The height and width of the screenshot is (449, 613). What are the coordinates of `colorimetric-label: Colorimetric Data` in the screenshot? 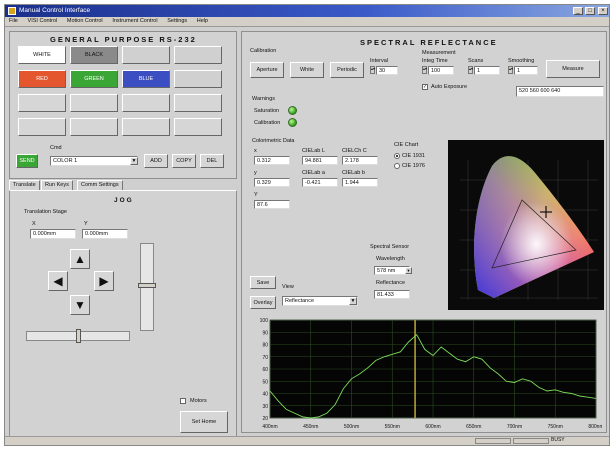 It's located at (273, 141).